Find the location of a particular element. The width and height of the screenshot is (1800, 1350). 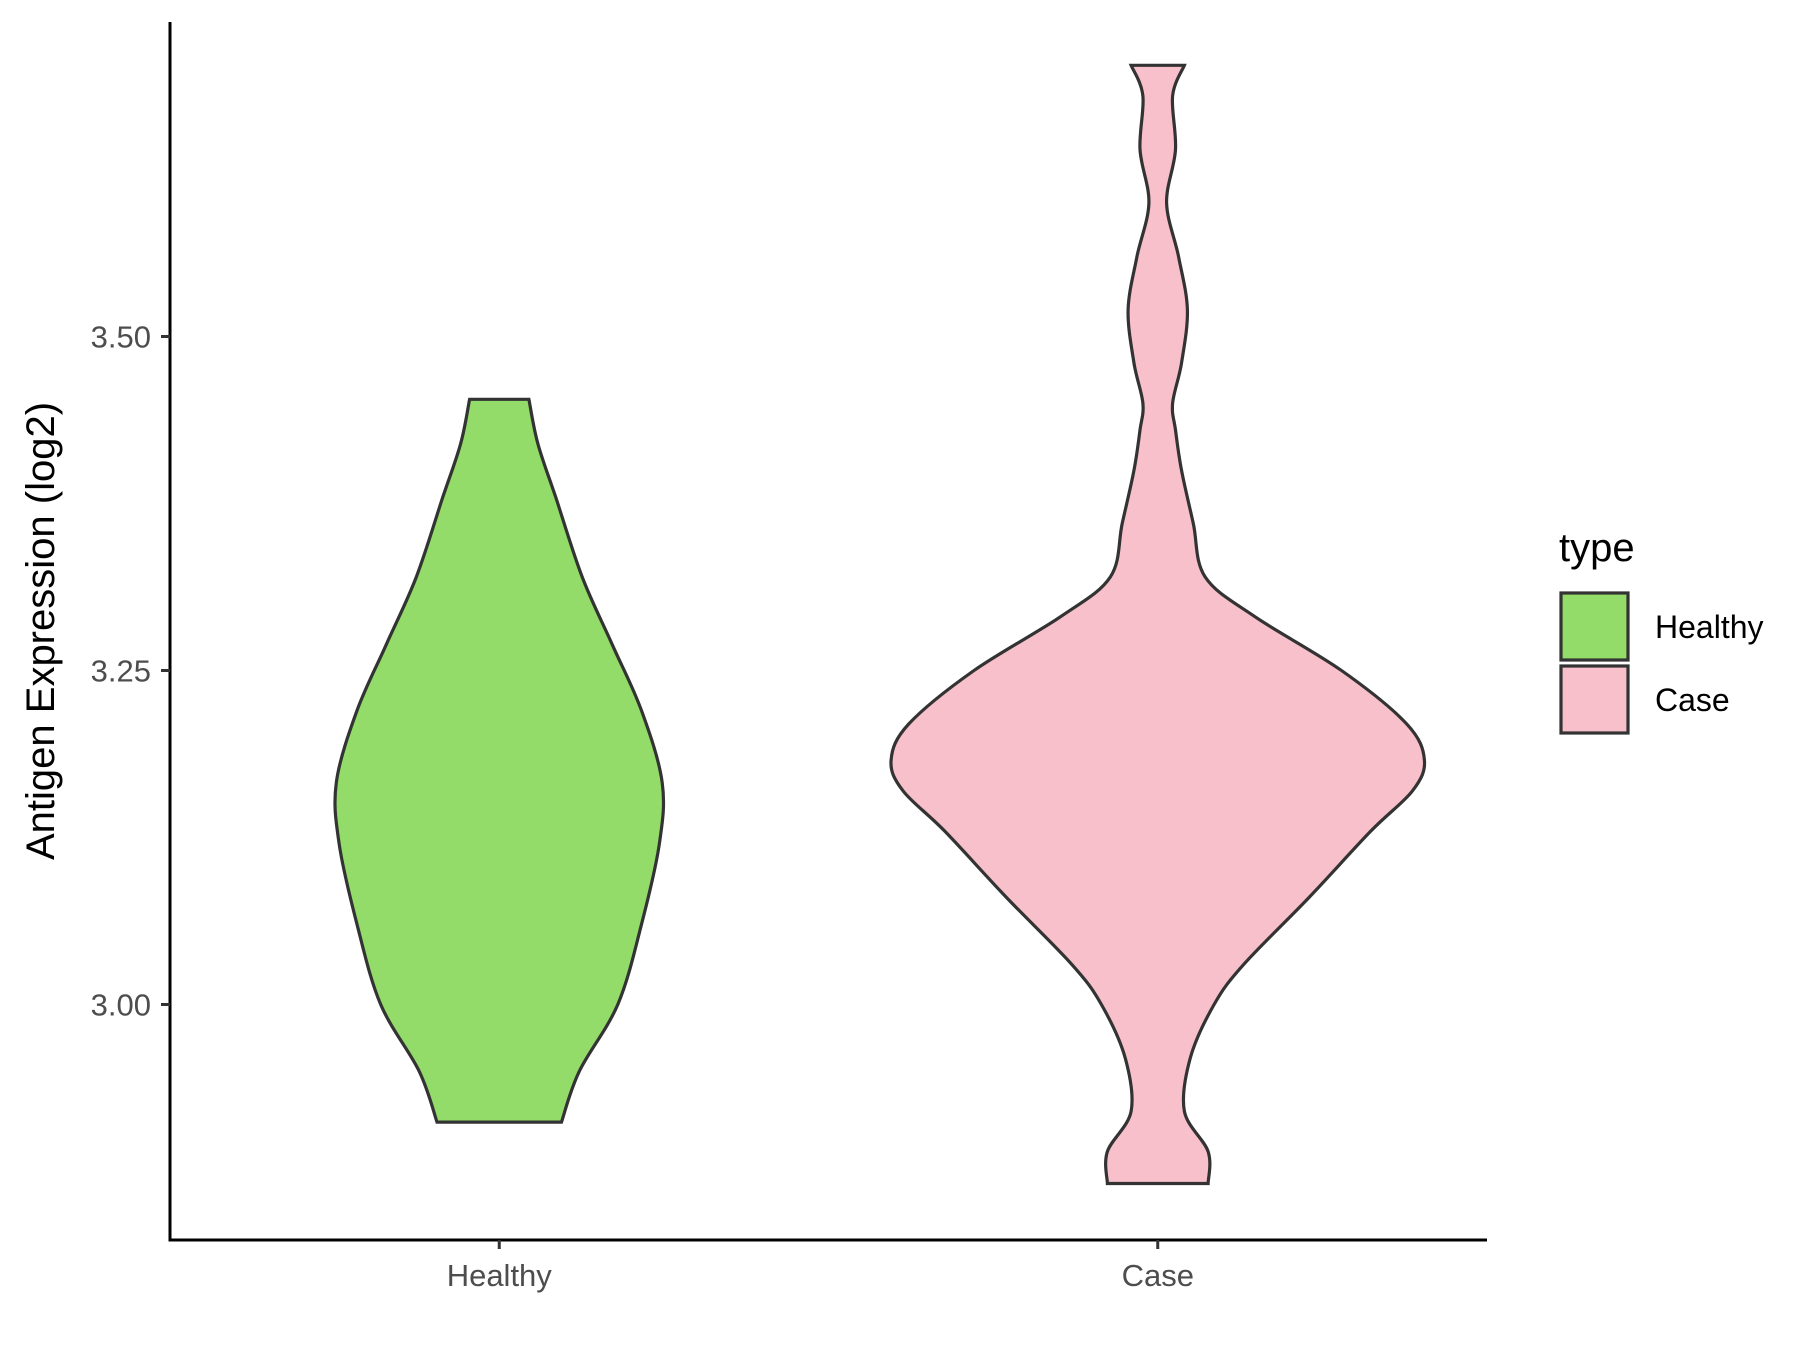

legend: Healthy Case is located at coordinates (1661, 663).